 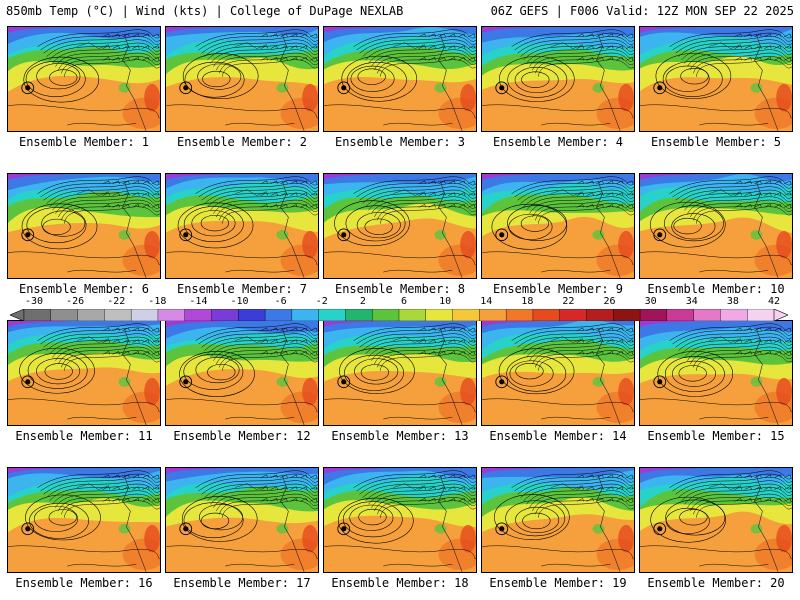 I want to click on ensemble-member-caption: Ensemble Member: 9, so click(x=558, y=289).